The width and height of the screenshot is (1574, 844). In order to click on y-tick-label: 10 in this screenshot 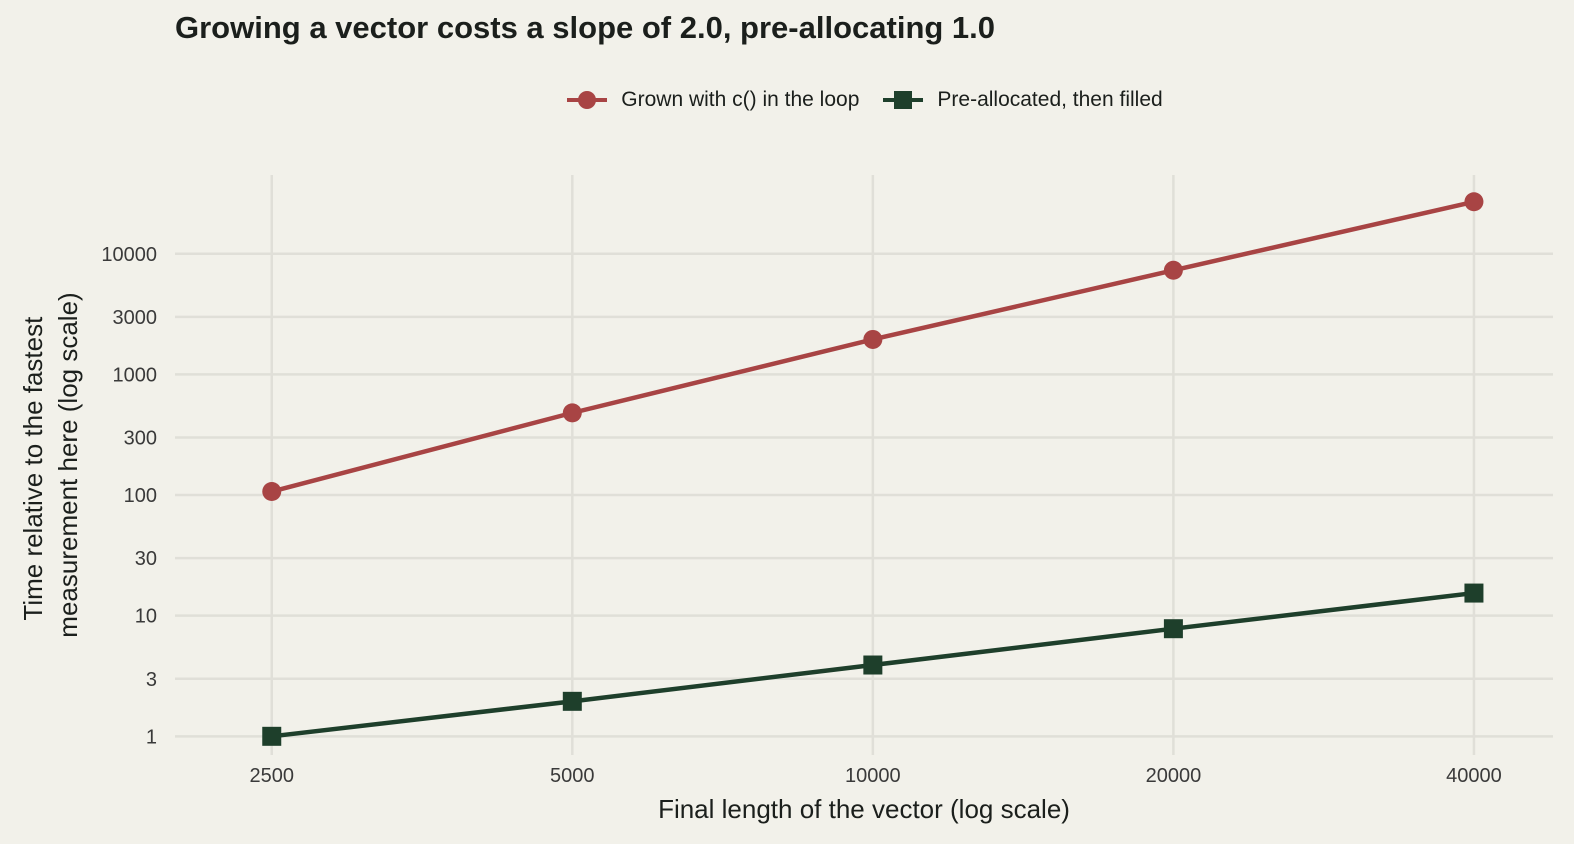, I will do `click(146, 617)`.